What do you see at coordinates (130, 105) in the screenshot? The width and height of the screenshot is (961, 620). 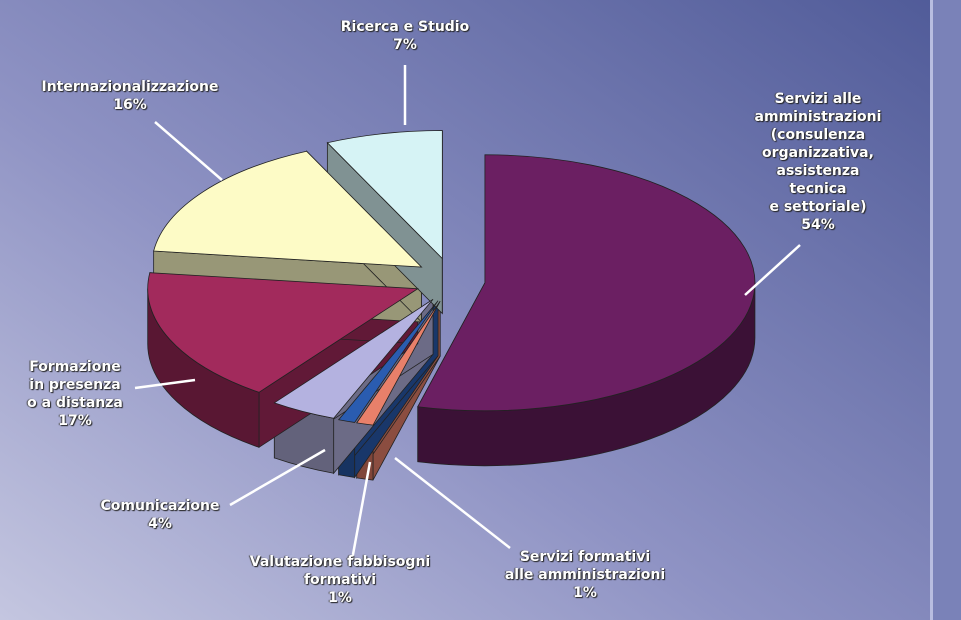 I see `value-label: 16%` at bounding box center [130, 105].